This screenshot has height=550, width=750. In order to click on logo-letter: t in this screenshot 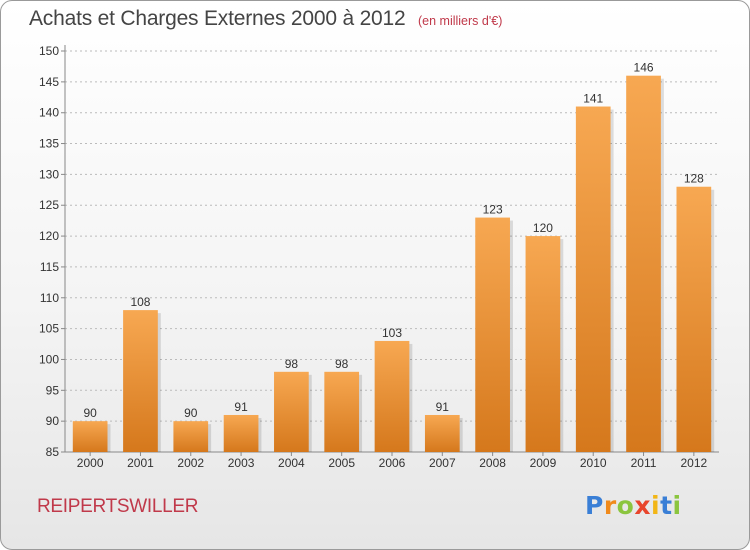, I will do `click(666, 505)`.